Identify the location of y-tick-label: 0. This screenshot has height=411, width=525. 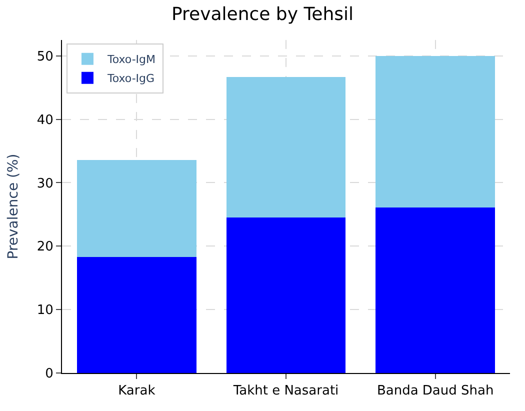
(49, 374).